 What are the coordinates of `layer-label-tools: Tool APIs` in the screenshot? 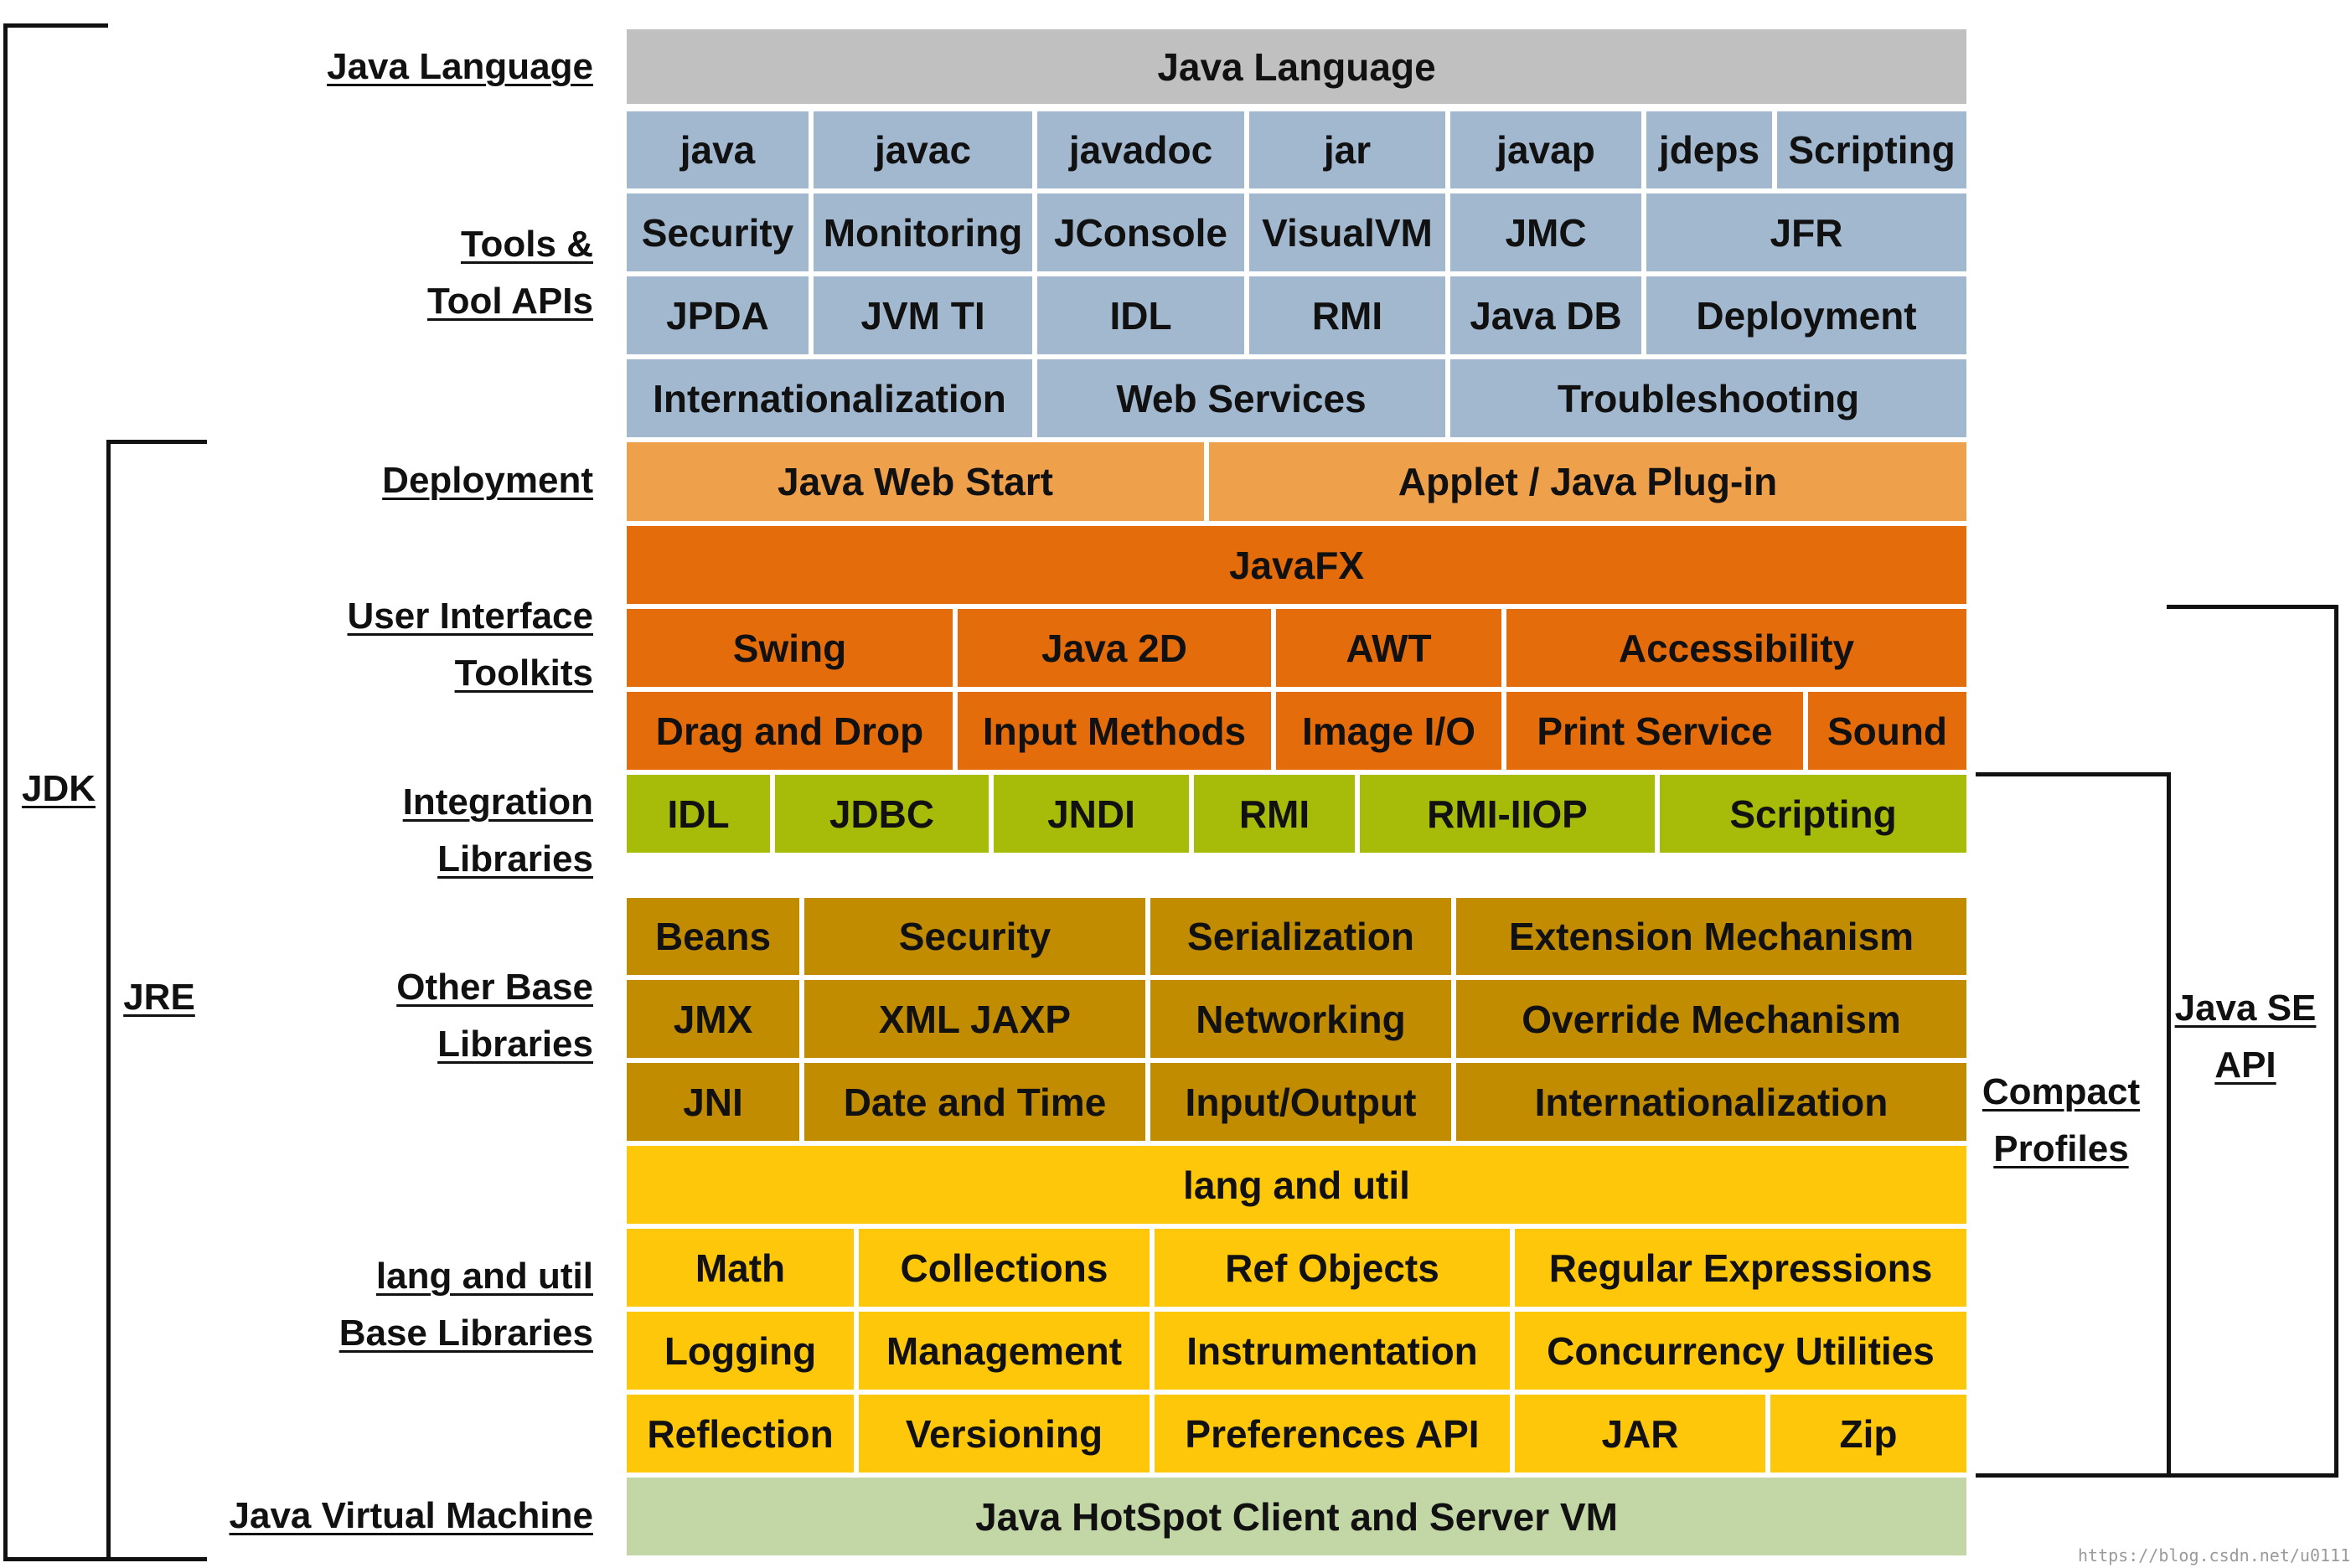 It's located at (510, 301).